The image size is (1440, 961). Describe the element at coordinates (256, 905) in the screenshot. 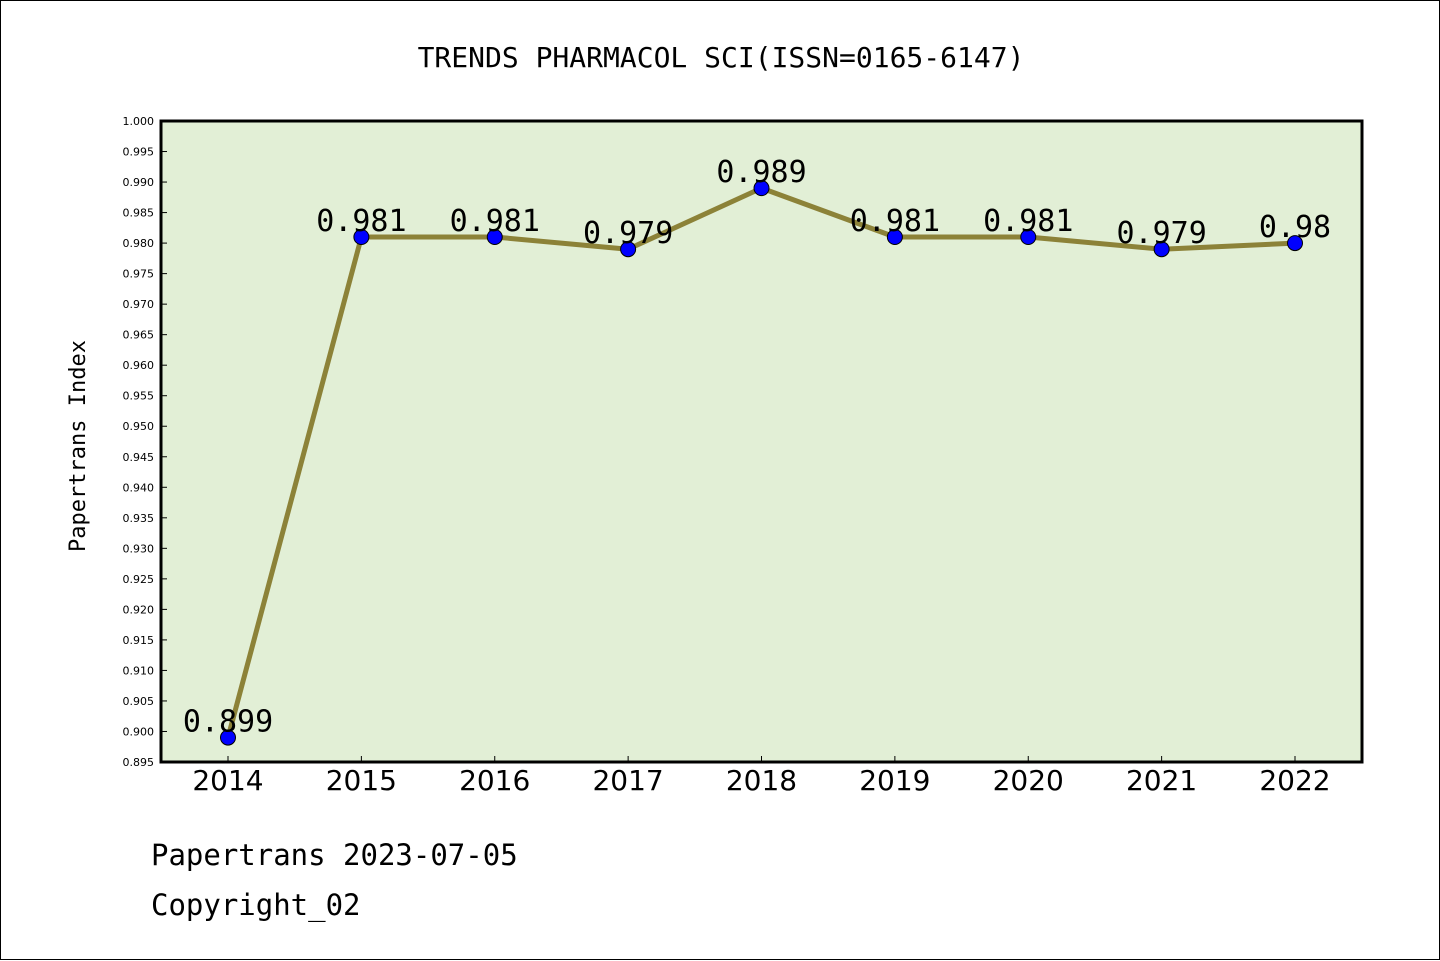

I see `footer-copyright: Copyright_02` at that location.